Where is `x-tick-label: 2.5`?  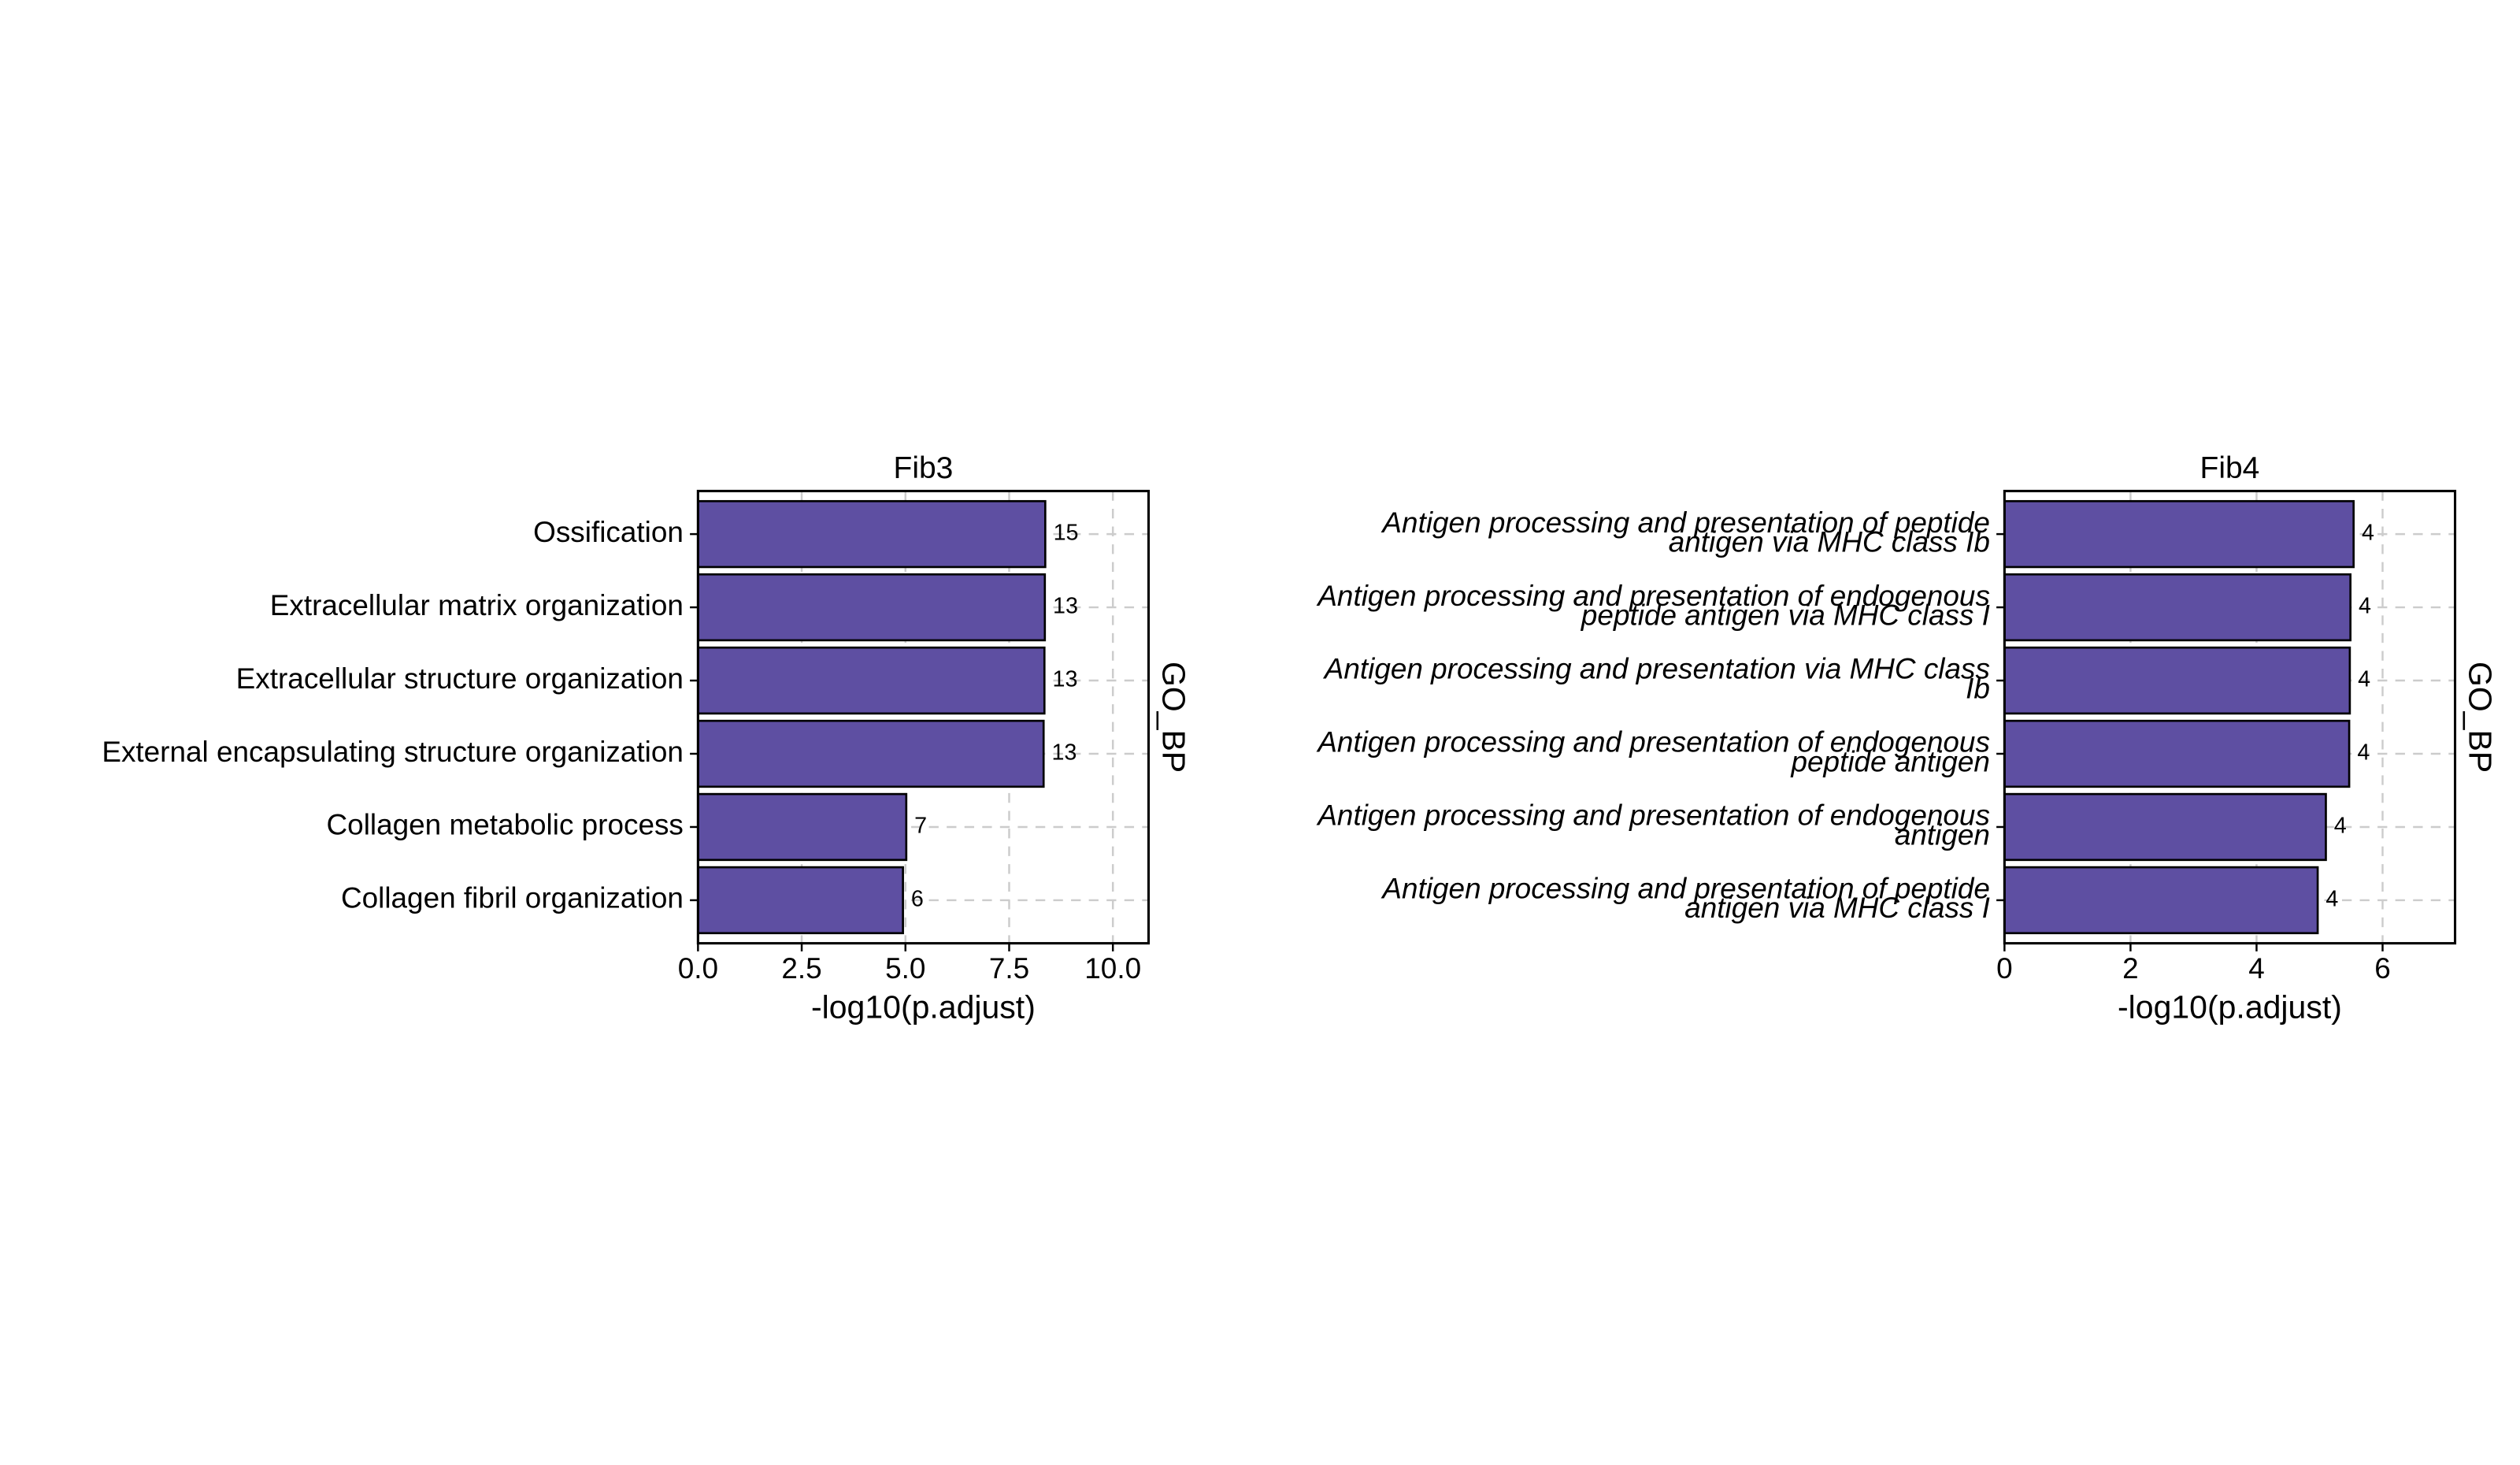 x-tick-label: 2.5 is located at coordinates (801, 968).